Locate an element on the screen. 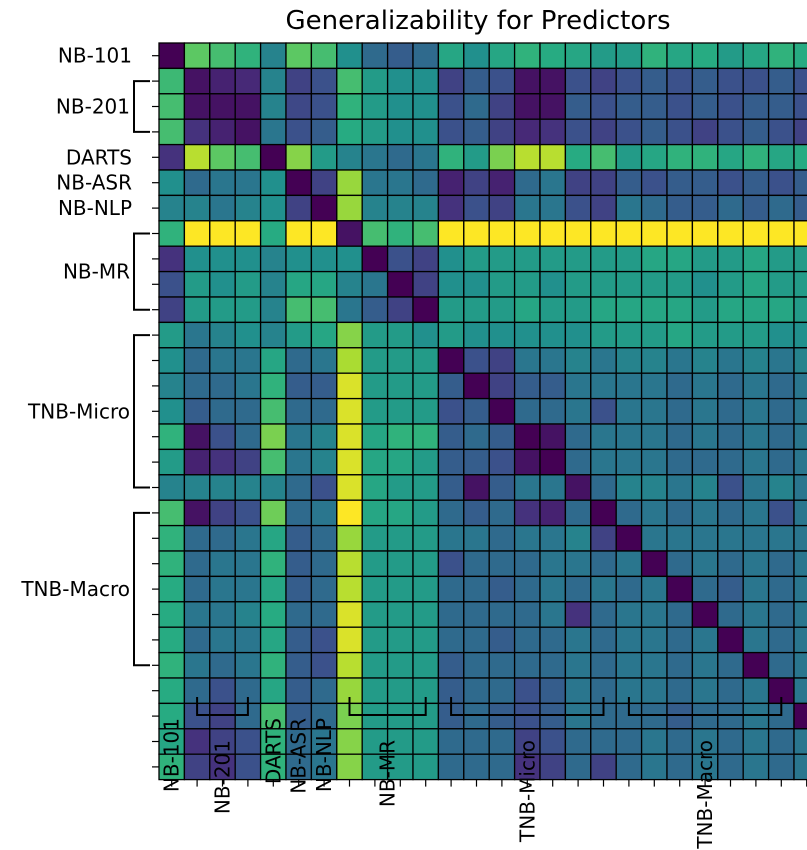 Image resolution: width=807 pixels, height=850 pixels. heatmap-cell-r12-c6 is located at coordinates (324, 360).